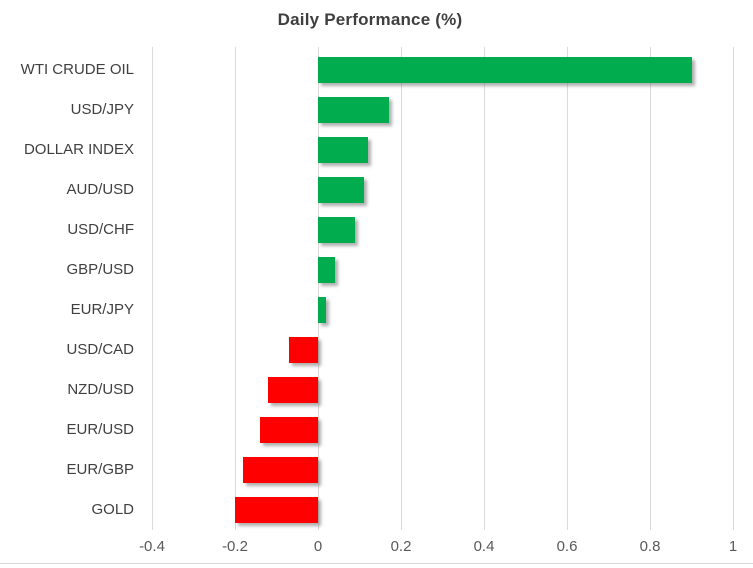 The width and height of the screenshot is (753, 568). I want to click on category-label: WTI CRUDE OIL, so click(77, 69).